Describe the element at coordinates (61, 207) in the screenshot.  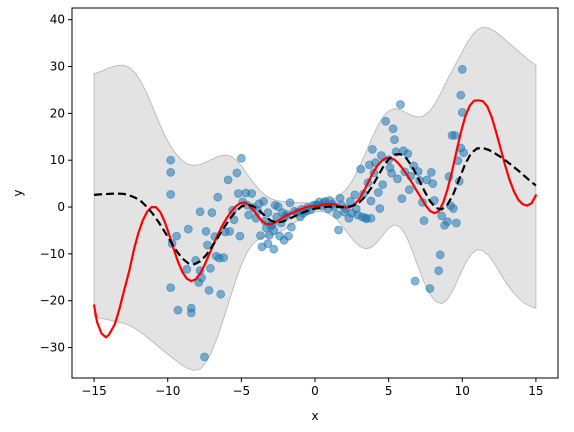
I see `y-tick-label: 0` at that location.